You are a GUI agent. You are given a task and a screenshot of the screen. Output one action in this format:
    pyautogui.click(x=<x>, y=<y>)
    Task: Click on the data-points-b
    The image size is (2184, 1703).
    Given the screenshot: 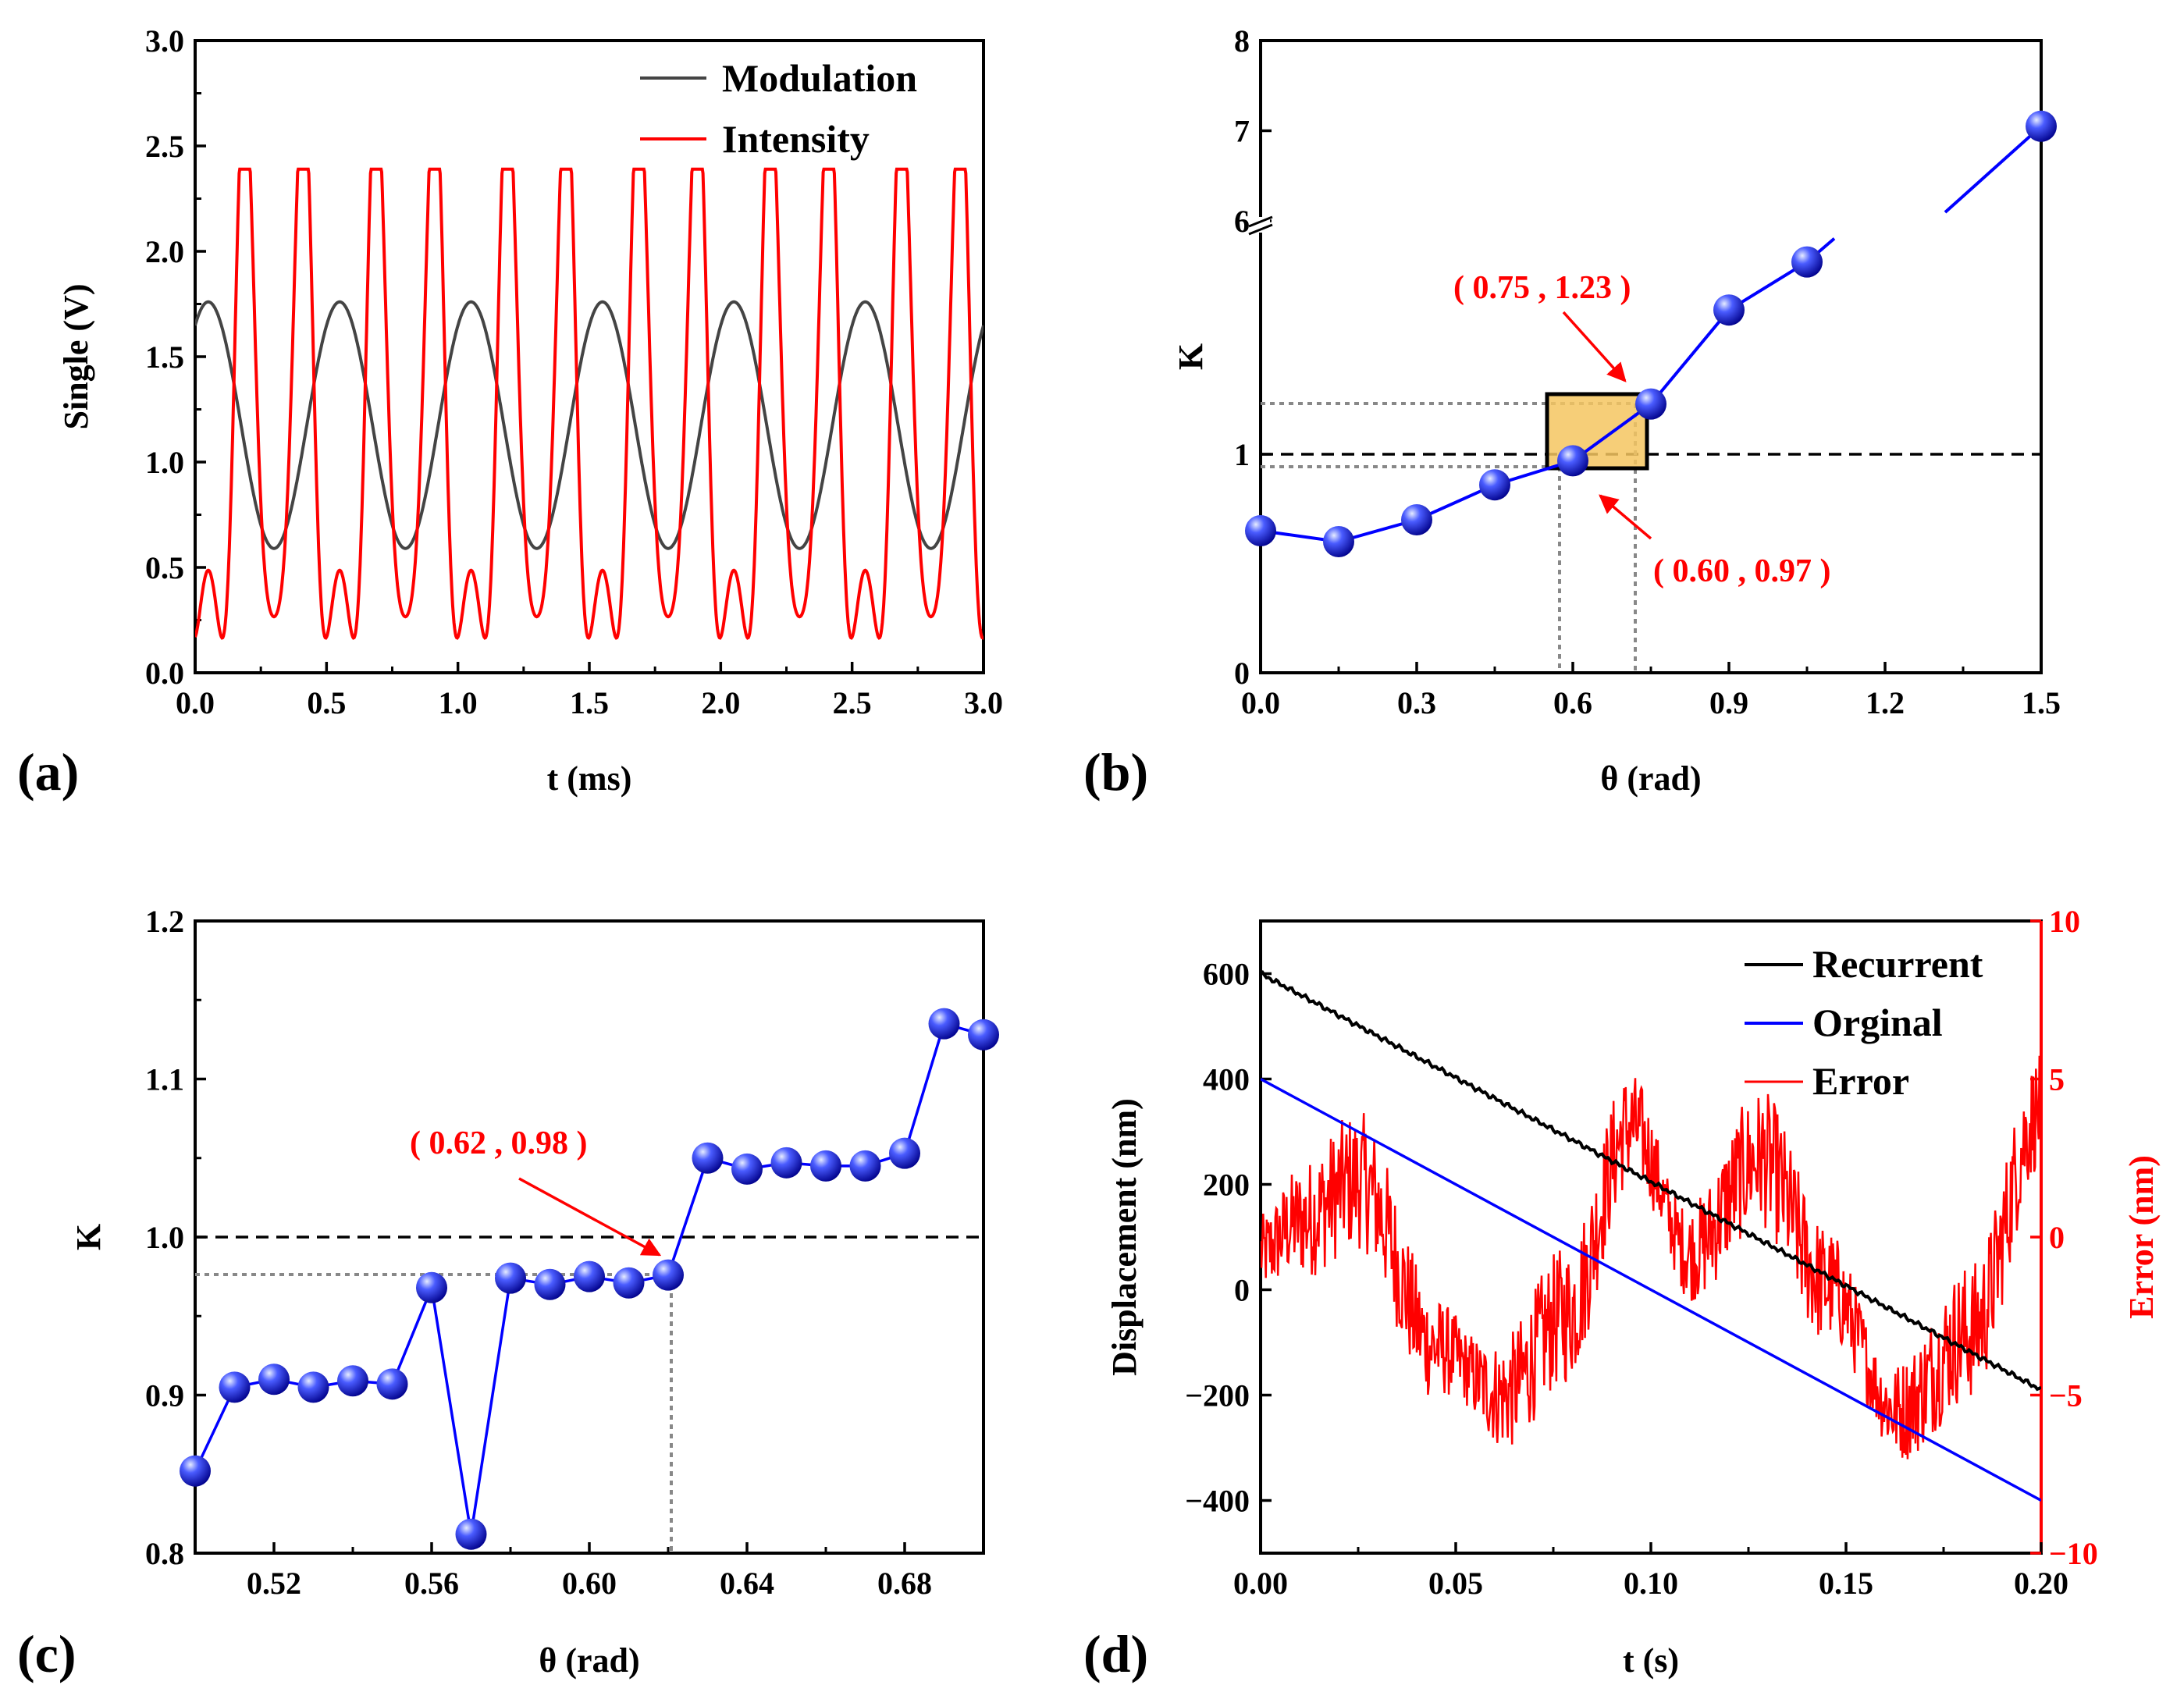 What is the action you would take?
    pyautogui.click(x=1651, y=333)
    